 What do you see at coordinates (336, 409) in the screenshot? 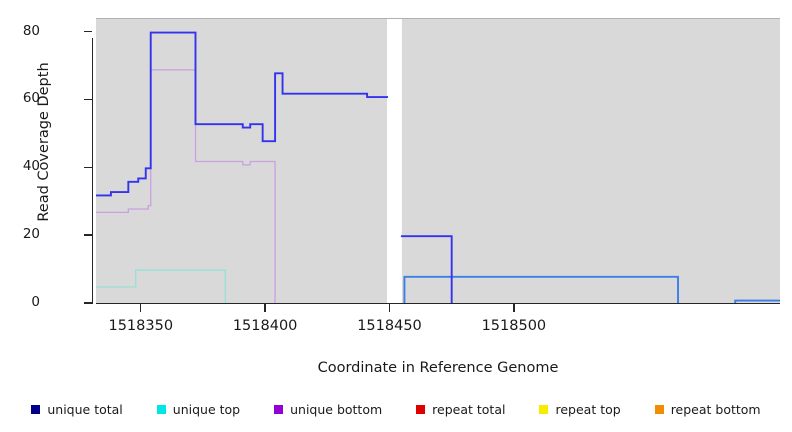
I see `legend-label: unique bottom` at bounding box center [336, 409].